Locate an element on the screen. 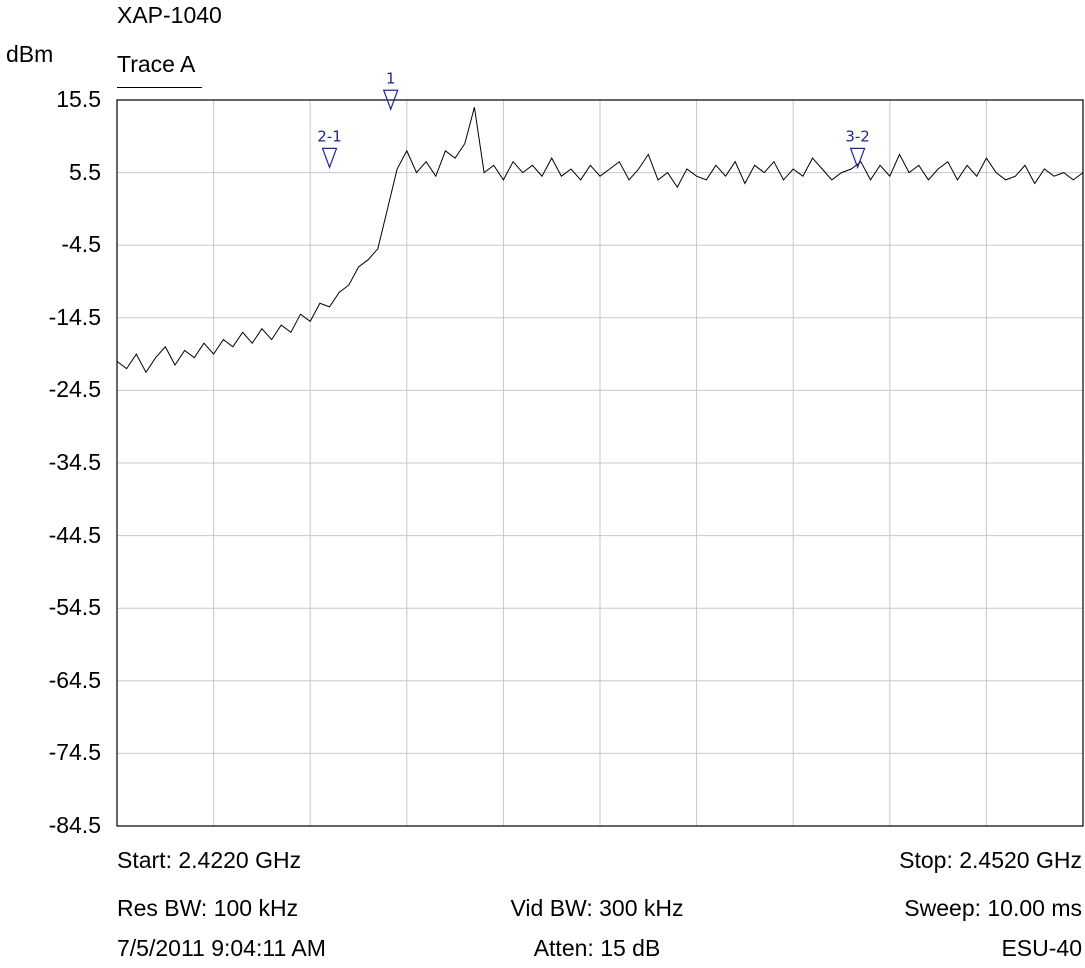  marker-3-2-label: 3-2 is located at coordinates (857, 136).